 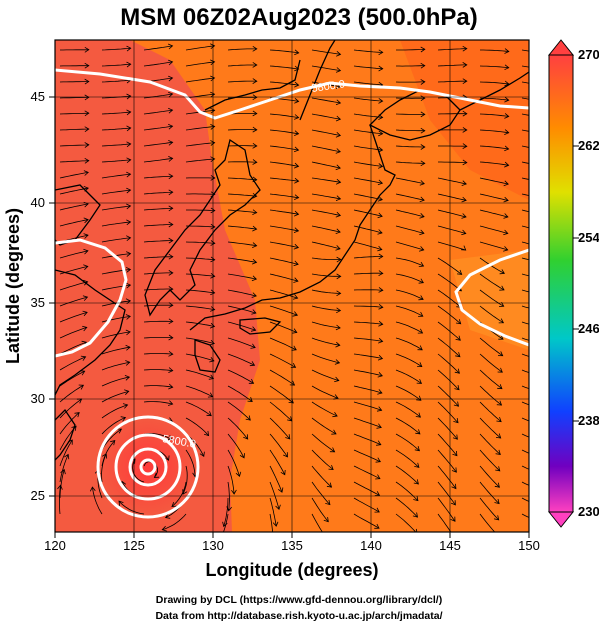 I want to click on colorbar-tick-label: 246, so click(x=588, y=328).